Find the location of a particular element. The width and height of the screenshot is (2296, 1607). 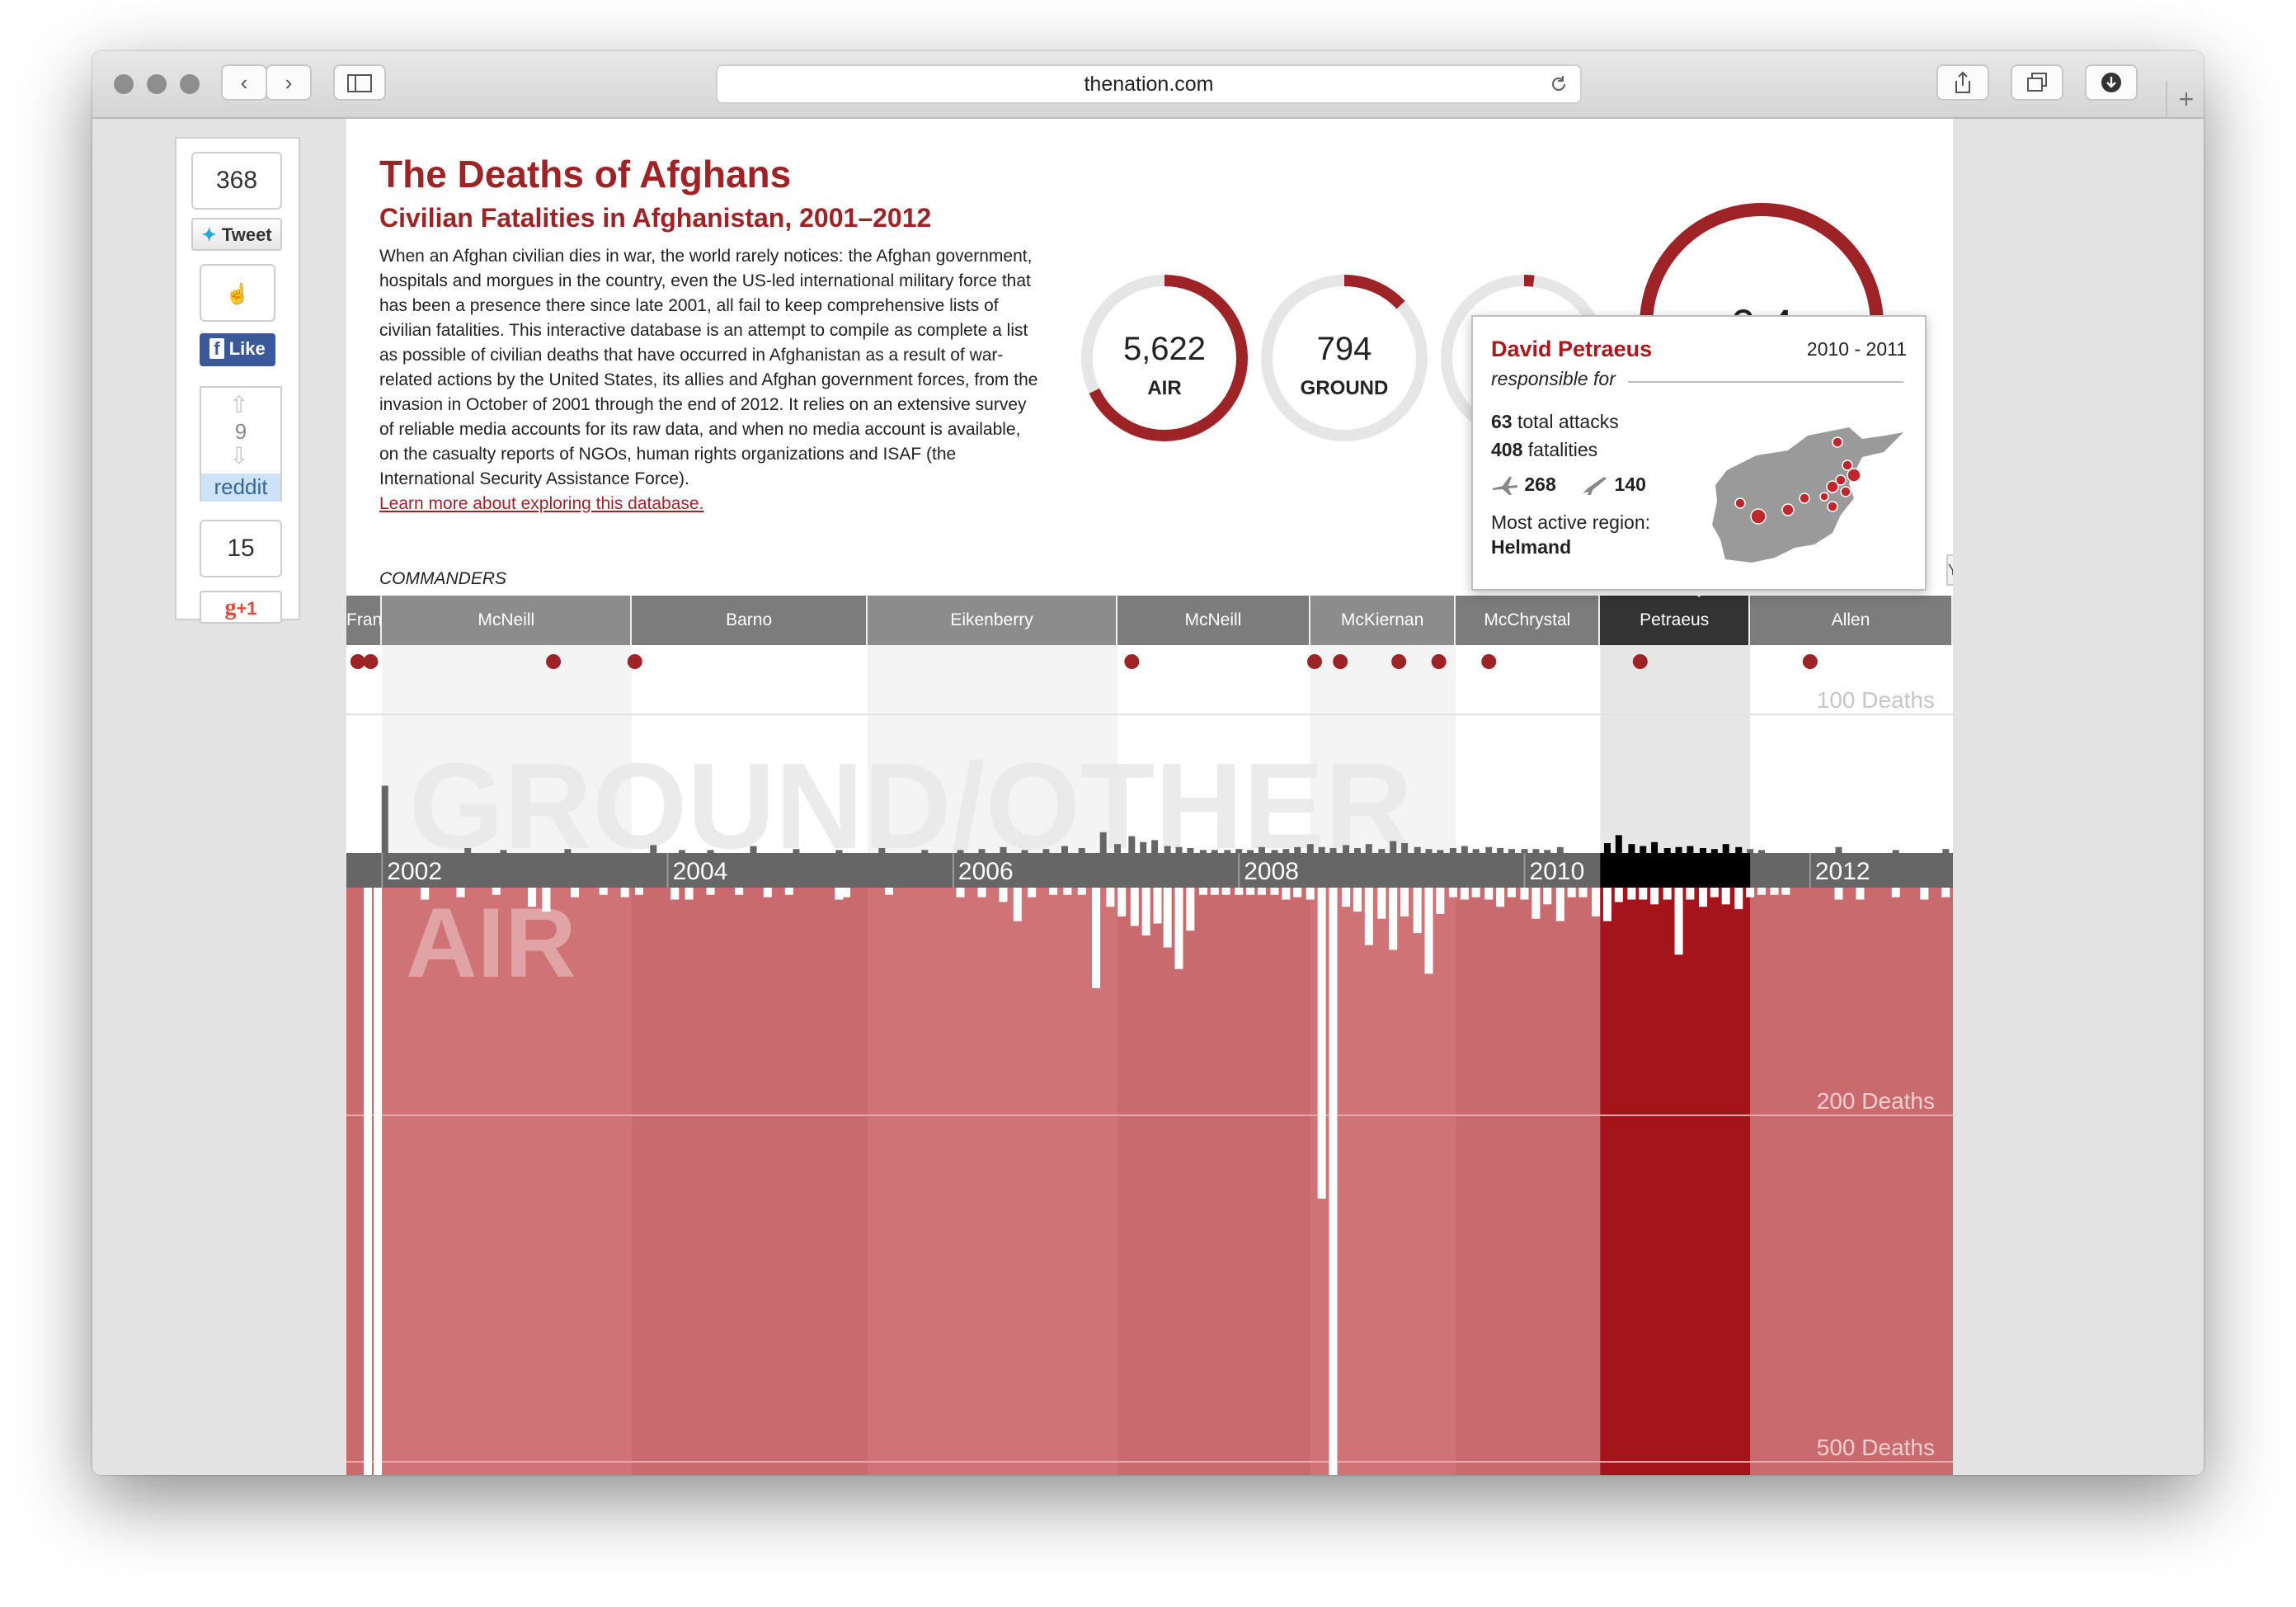

tabs-button is located at coordinates (2037, 82).